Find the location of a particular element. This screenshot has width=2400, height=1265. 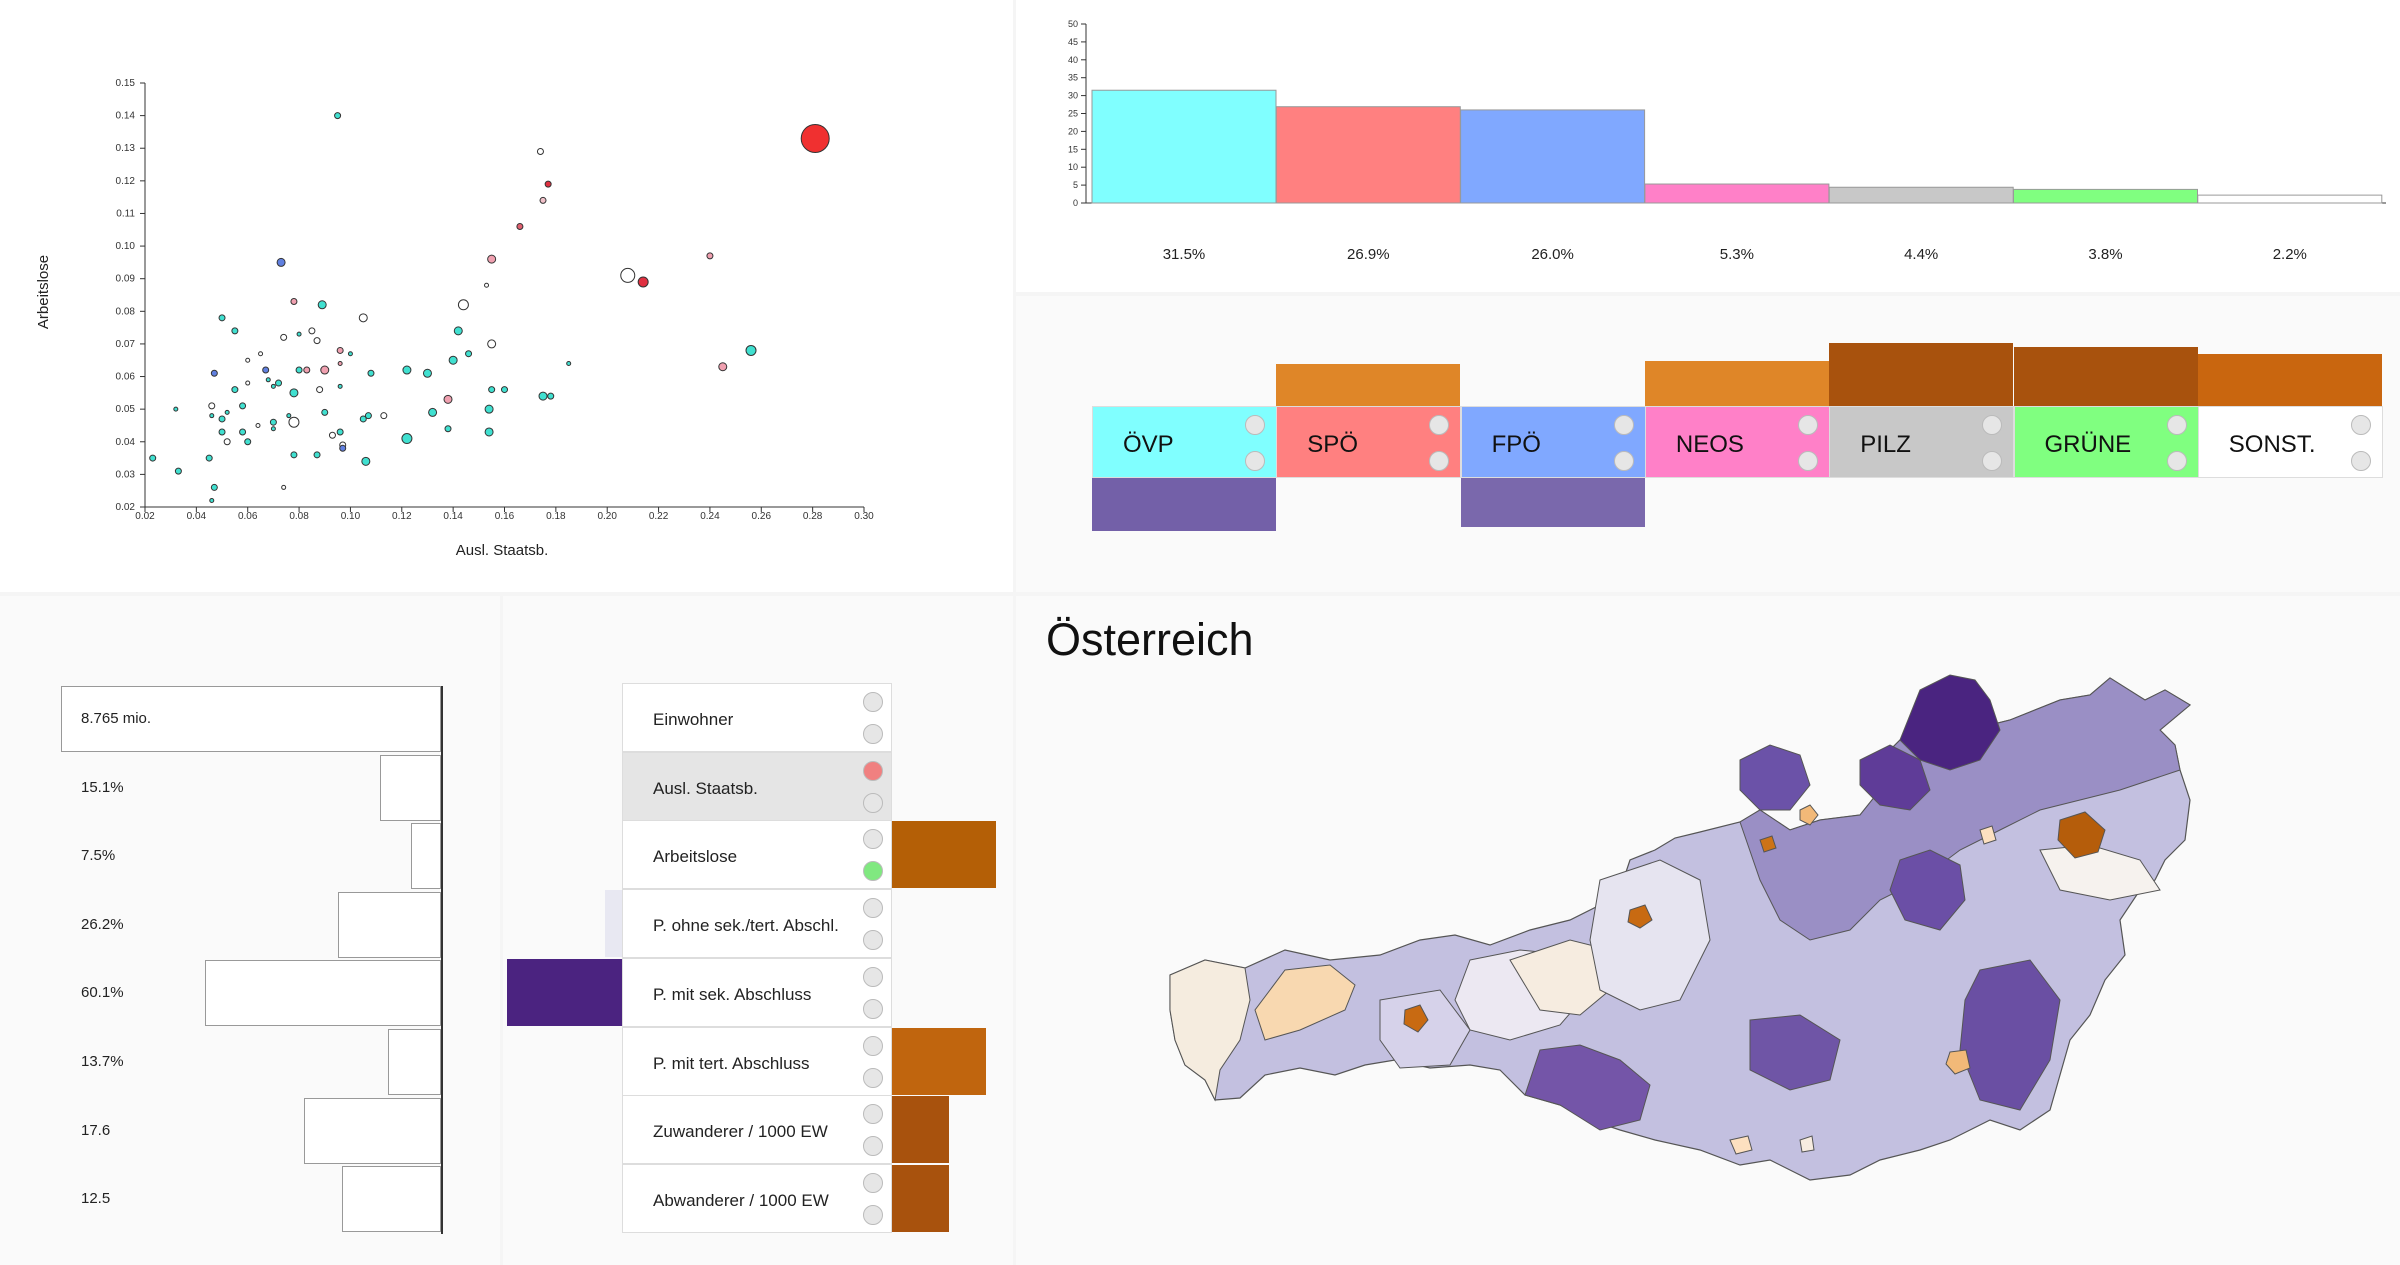

attribute-row: Einwohner is located at coordinates (757, 717).